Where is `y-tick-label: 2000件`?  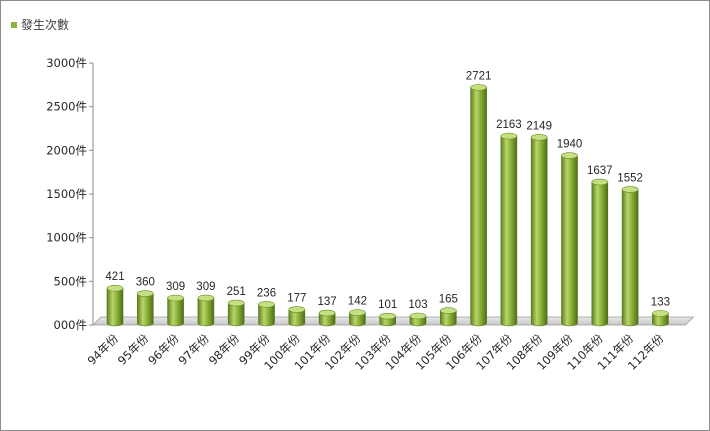 y-tick-label: 2000件 is located at coordinates (66, 150).